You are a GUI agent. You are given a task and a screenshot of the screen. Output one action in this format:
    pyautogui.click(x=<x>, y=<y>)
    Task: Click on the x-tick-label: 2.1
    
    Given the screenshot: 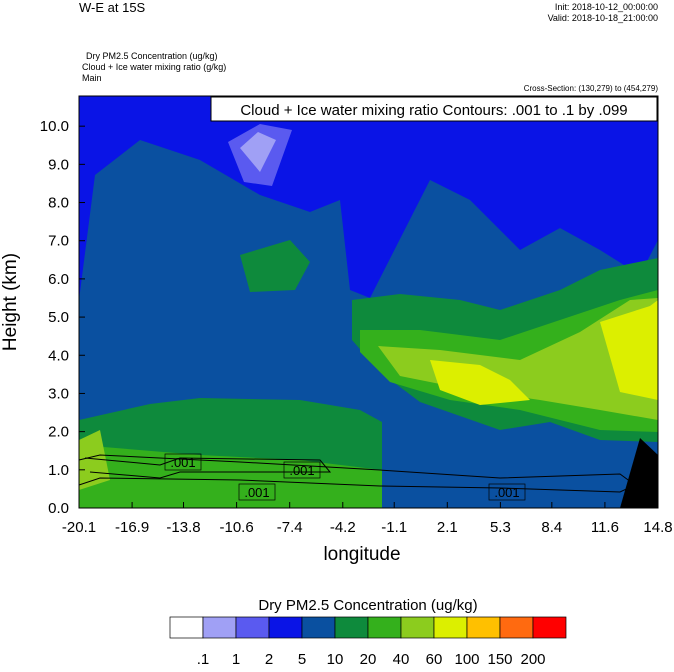 What is the action you would take?
    pyautogui.click(x=447, y=527)
    